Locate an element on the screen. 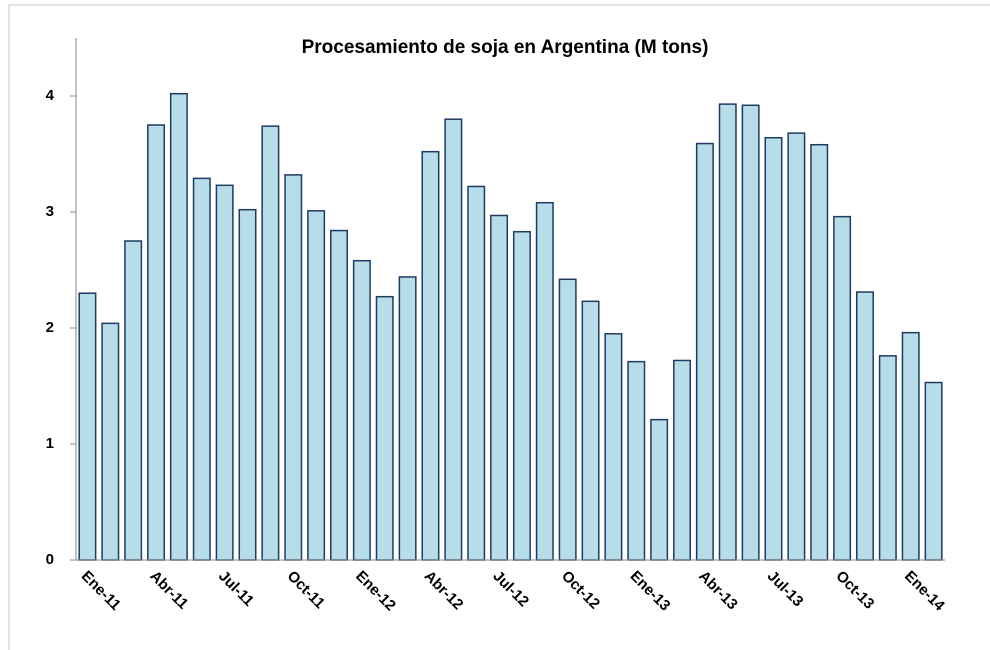  y-tick-label: 0 is located at coordinates (50, 559).